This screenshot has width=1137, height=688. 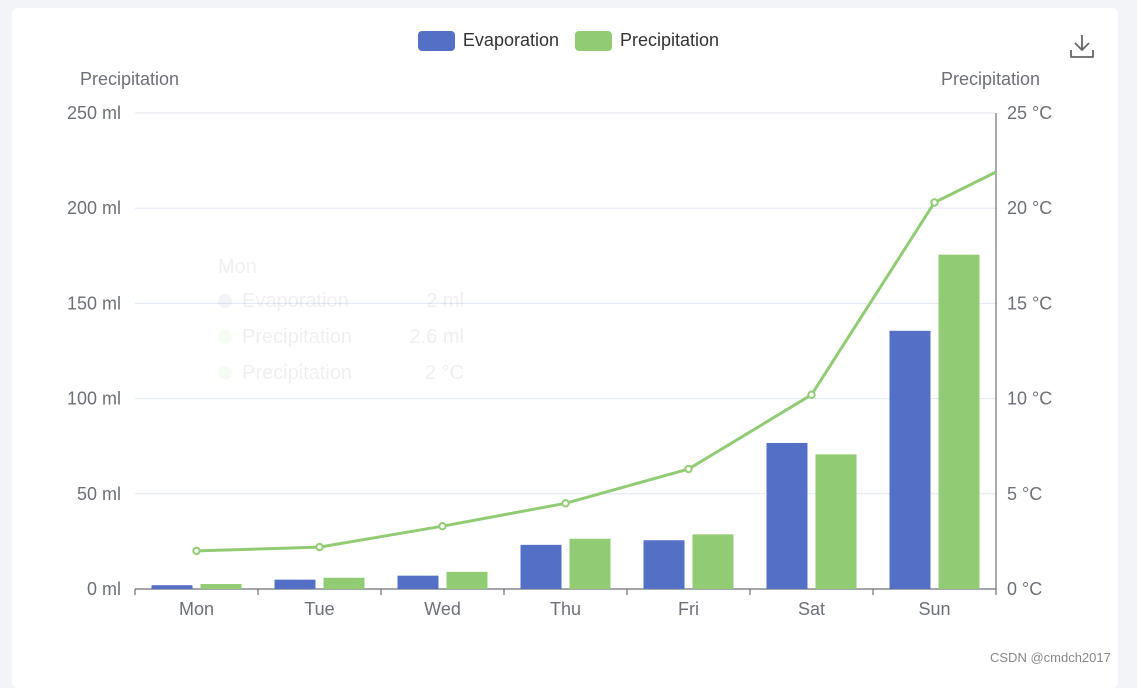 I want to click on legend: Evaporation Precipitation, so click(x=568, y=40).